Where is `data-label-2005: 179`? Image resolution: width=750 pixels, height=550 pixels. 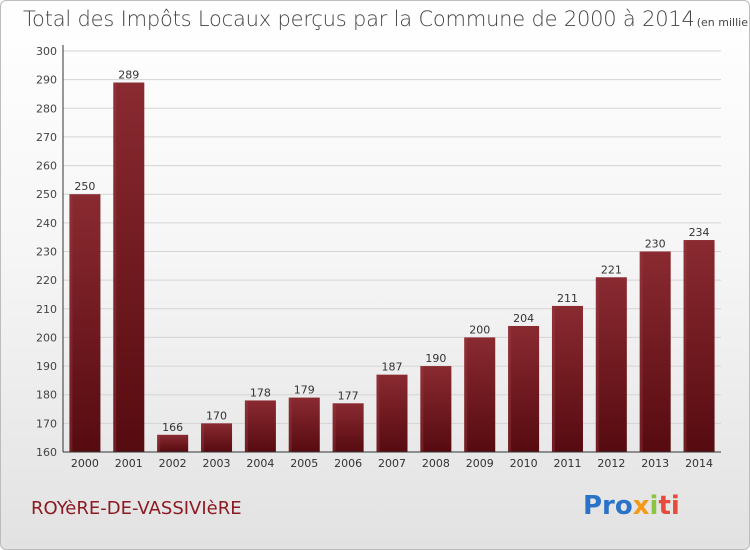 data-label-2005: 179 is located at coordinates (304, 390).